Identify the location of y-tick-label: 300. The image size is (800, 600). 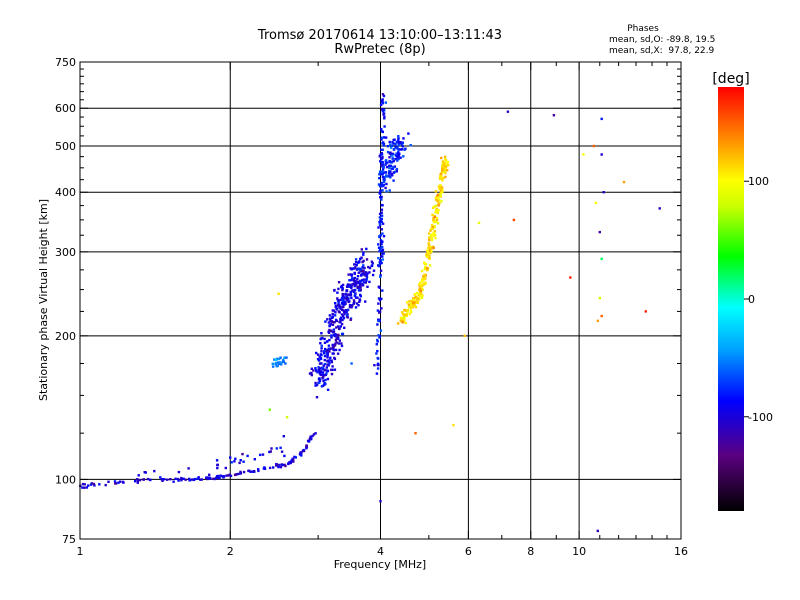
(65, 252).